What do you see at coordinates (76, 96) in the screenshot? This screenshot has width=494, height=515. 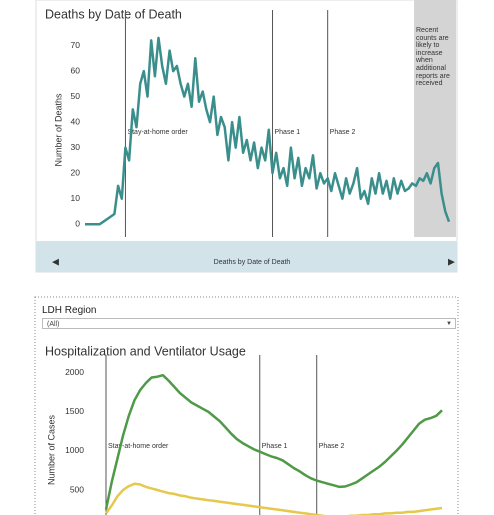 I see `y-tick-label: 50` at bounding box center [76, 96].